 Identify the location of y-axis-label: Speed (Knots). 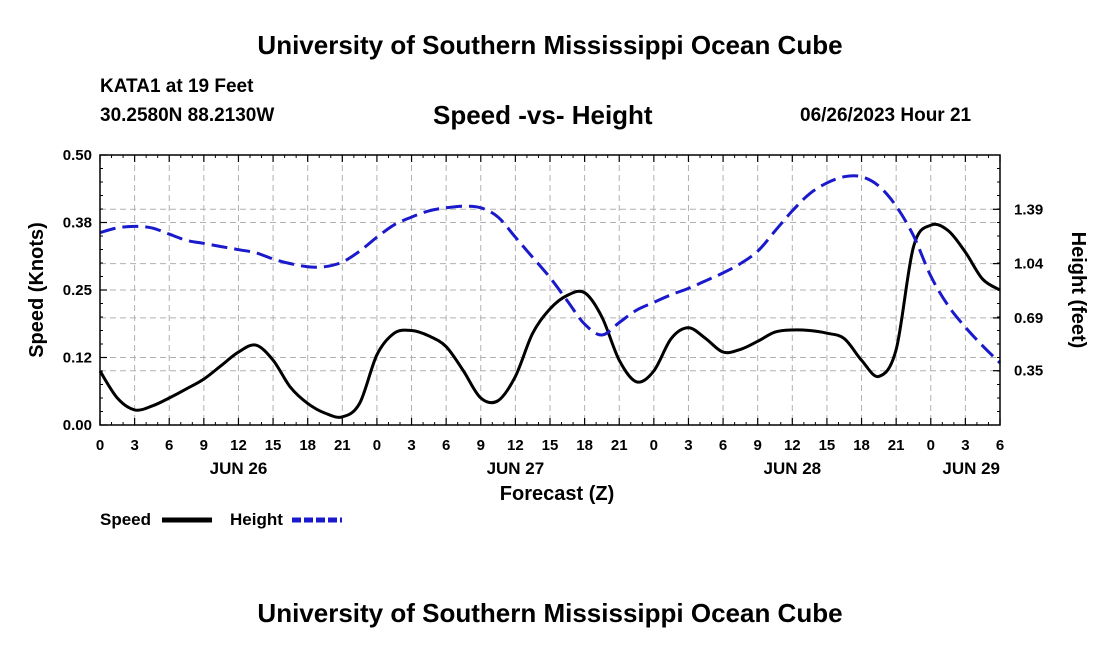
(37, 290).